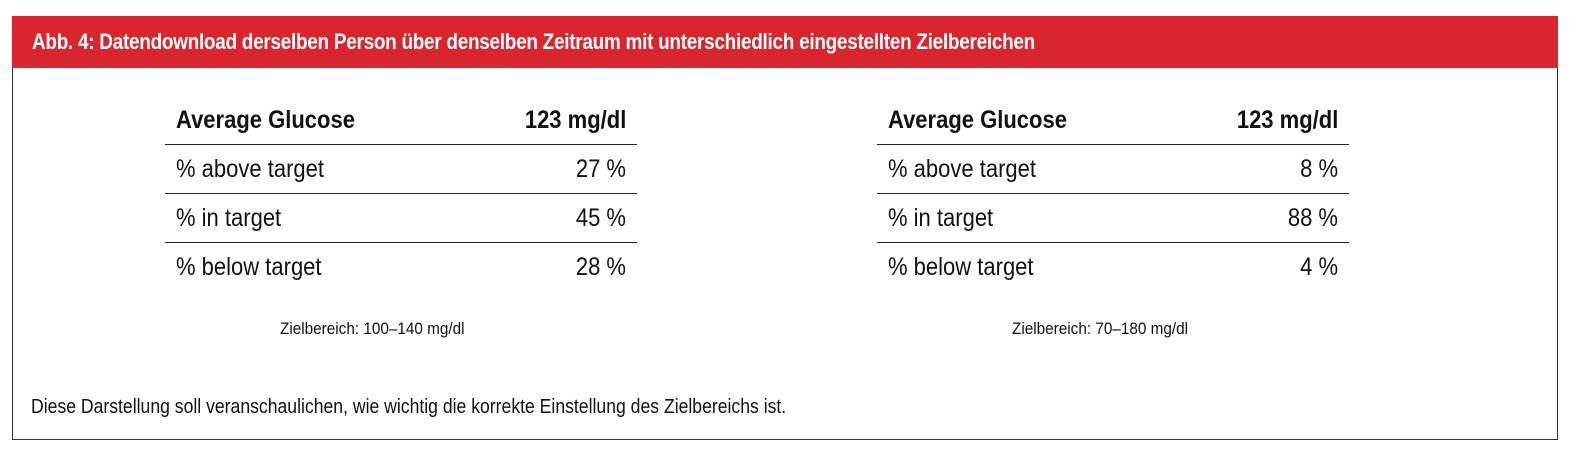  I want to click on table-row: % above target 27 %, so click(401, 169).